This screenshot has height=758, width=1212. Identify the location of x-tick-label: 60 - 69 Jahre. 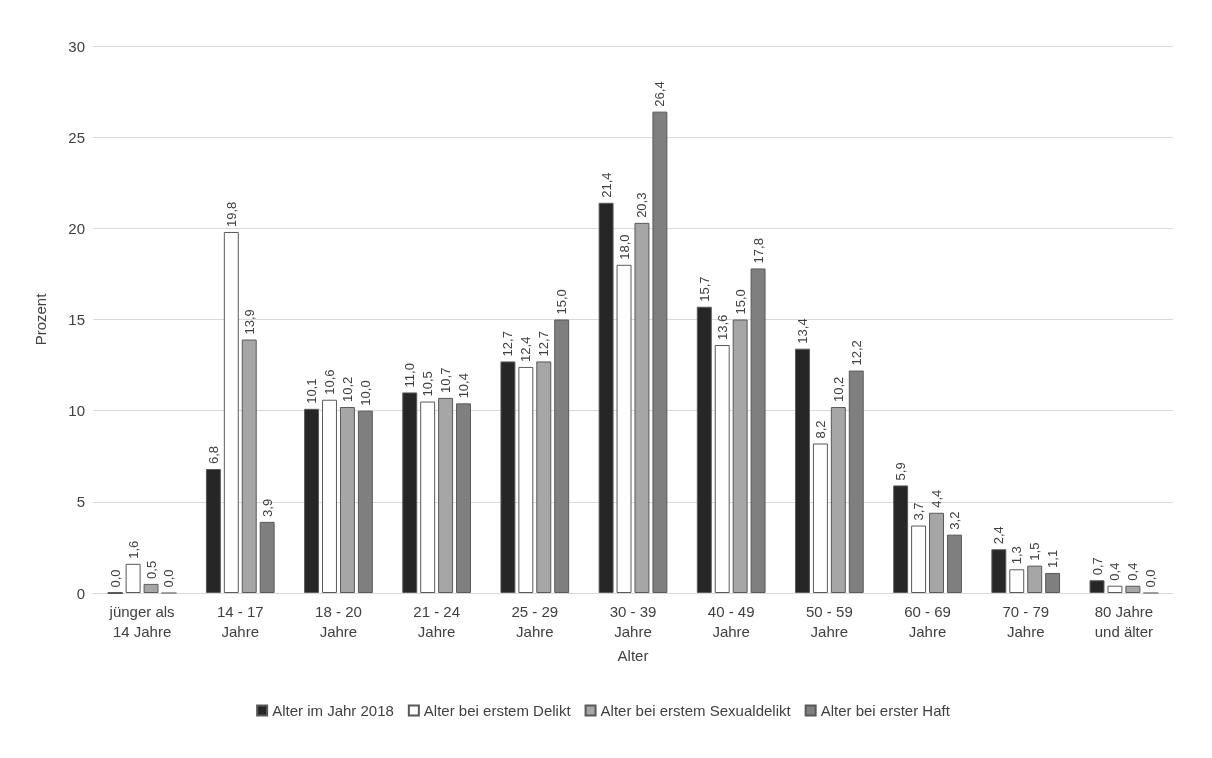
(927, 621).